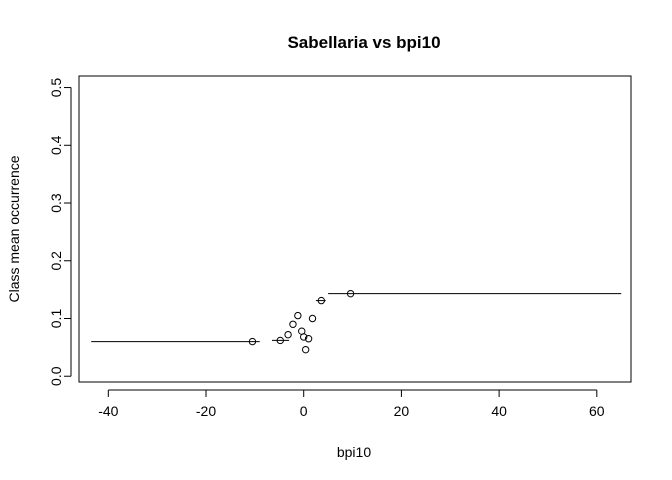 This screenshot has height=480, width=672. What do you see at coordinates (14, 228) in the screenshot?
I see `y-axis-label: Class mean occurrence` at bounding box center [14, 228].